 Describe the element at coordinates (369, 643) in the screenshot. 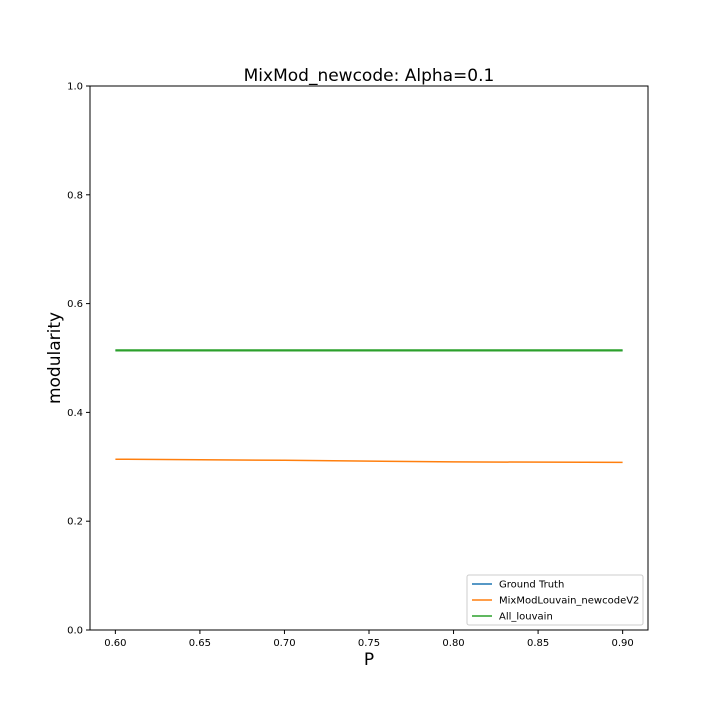

I see `x-tick-label: 0.75` at that location.